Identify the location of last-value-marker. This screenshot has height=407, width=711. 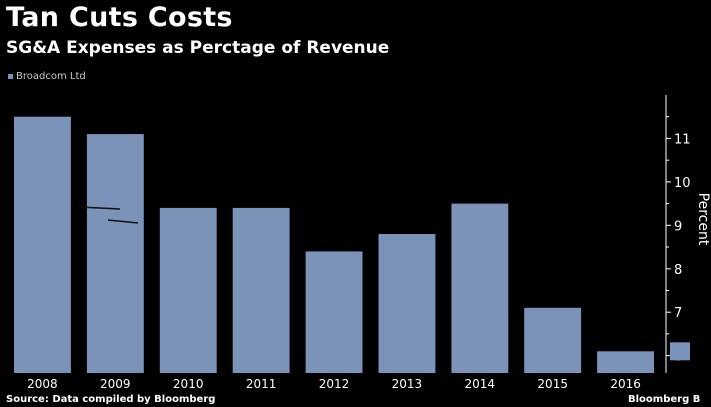
(680, 351).